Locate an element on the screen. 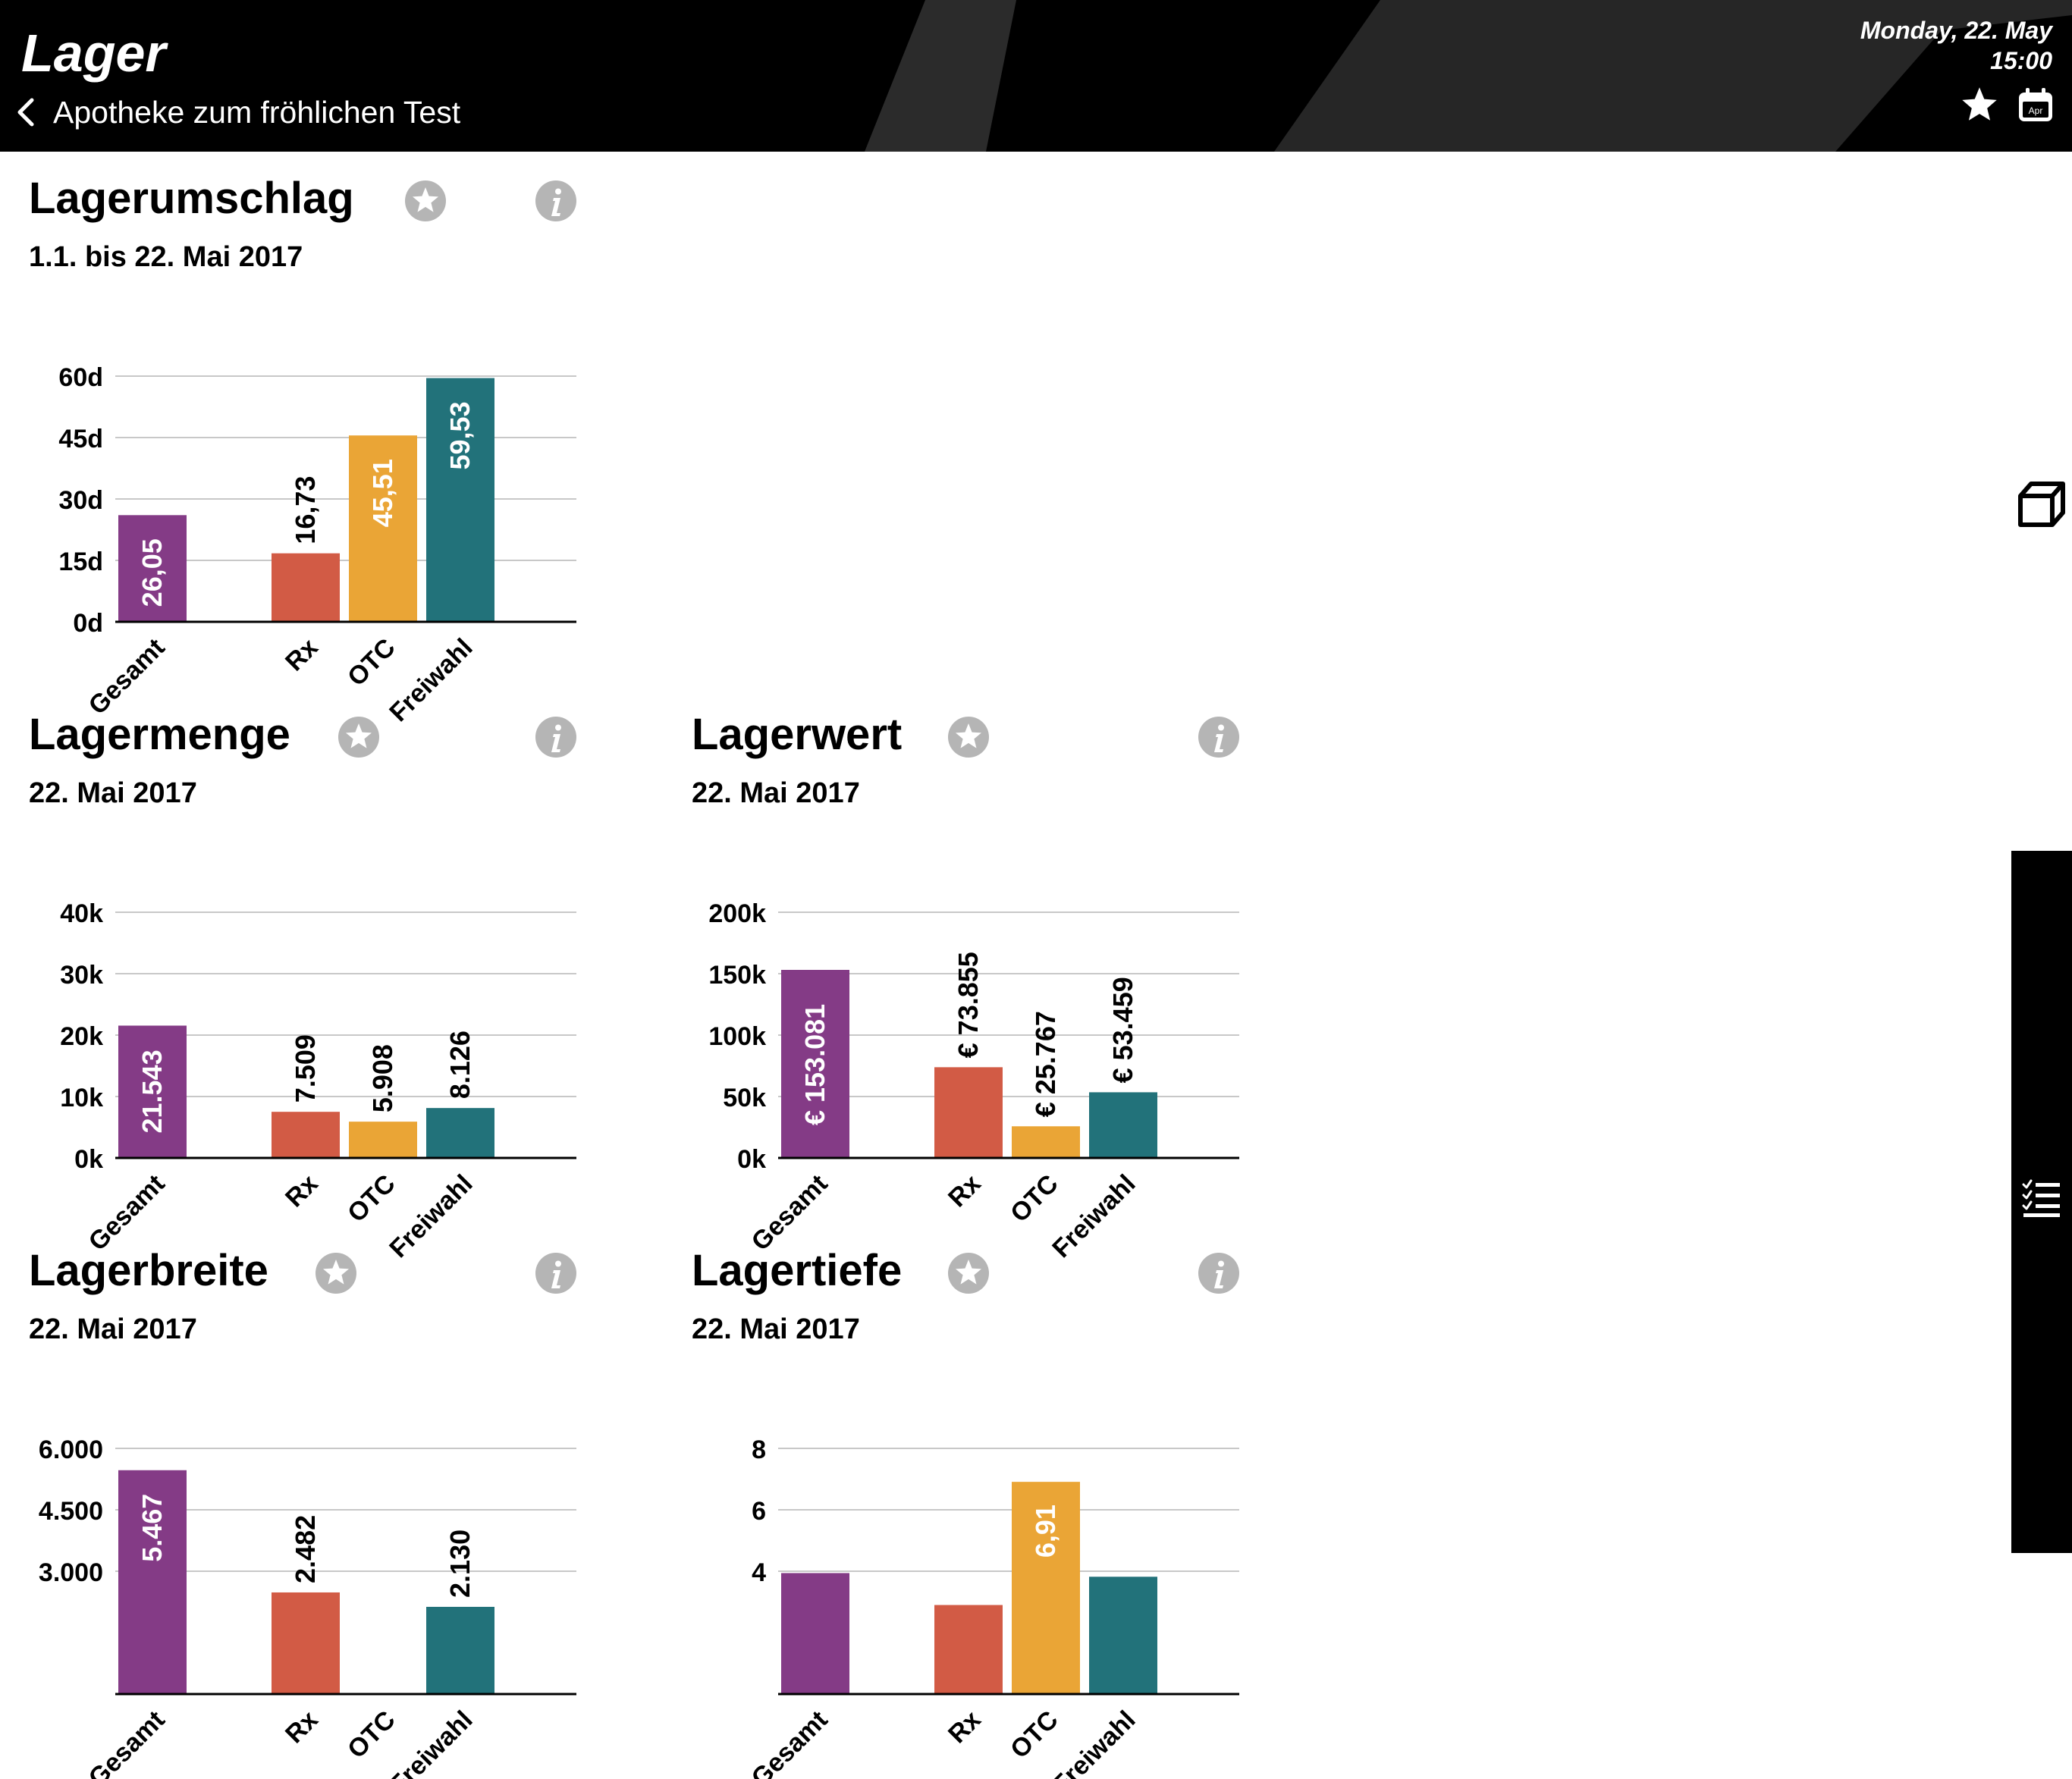 This screenshot has height=1779, width=2072. header-decoration is located at coordinates (1468, 76).